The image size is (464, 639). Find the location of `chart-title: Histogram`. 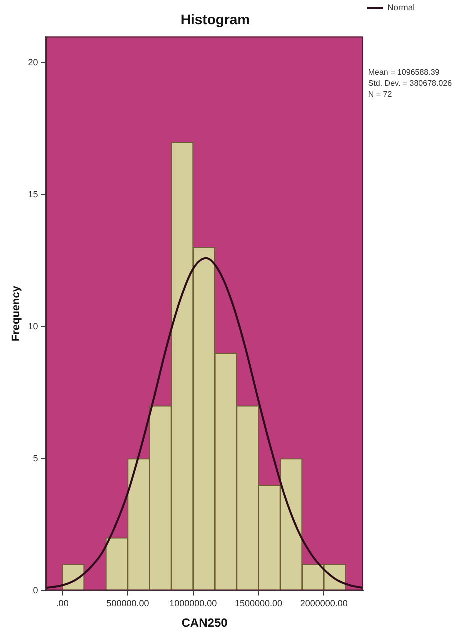

chart-title: Histogram is located at coordinates (215, 19).